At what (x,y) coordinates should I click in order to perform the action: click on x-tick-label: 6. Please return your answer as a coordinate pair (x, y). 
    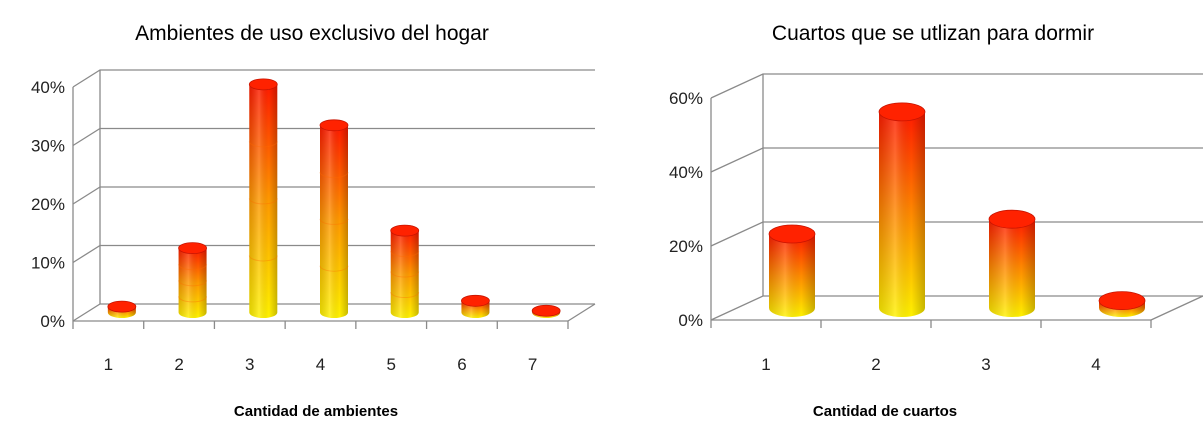
    Looking at the image, I should click on (461, 364).